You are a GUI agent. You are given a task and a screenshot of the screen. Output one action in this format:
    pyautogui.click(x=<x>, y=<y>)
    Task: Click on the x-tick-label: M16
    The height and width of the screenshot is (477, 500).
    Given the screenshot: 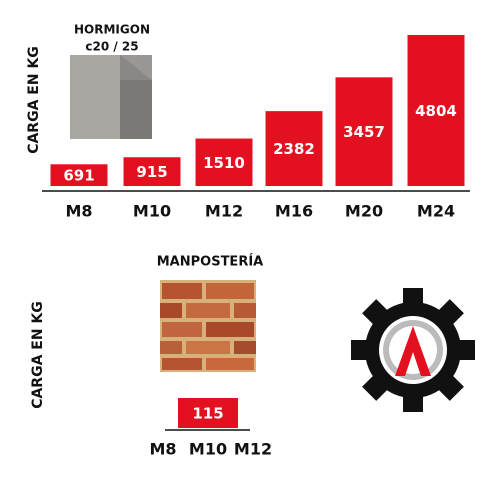 What is the action you would take?
    pyautogui.click(x=294, y=211)
    